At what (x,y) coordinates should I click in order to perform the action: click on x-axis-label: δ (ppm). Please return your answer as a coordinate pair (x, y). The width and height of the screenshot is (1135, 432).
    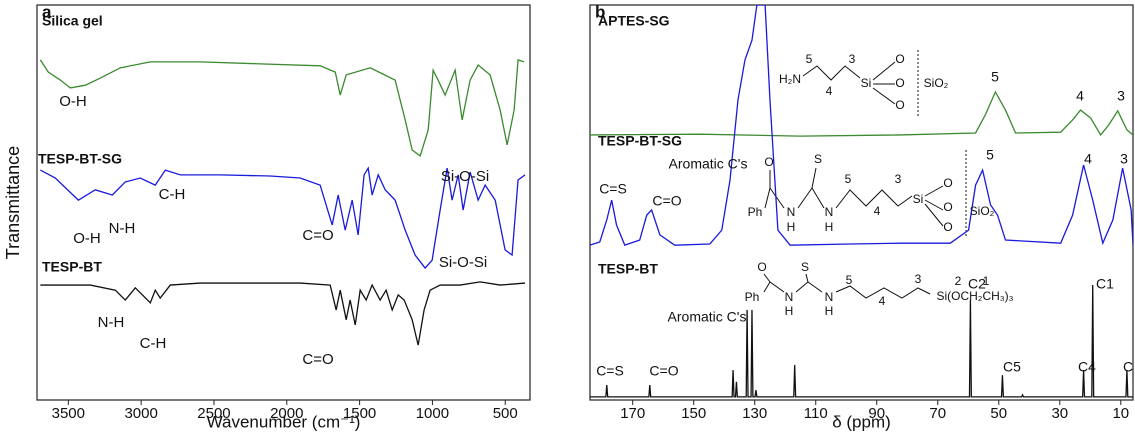
    Looking at the image, I should click on (861, 421).